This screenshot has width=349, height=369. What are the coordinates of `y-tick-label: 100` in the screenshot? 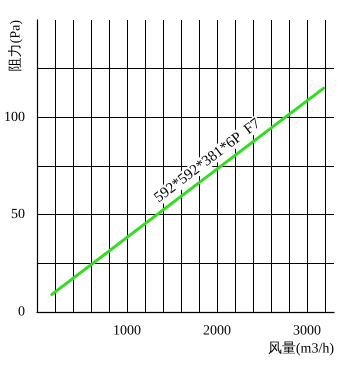 It's located at (14, 117).